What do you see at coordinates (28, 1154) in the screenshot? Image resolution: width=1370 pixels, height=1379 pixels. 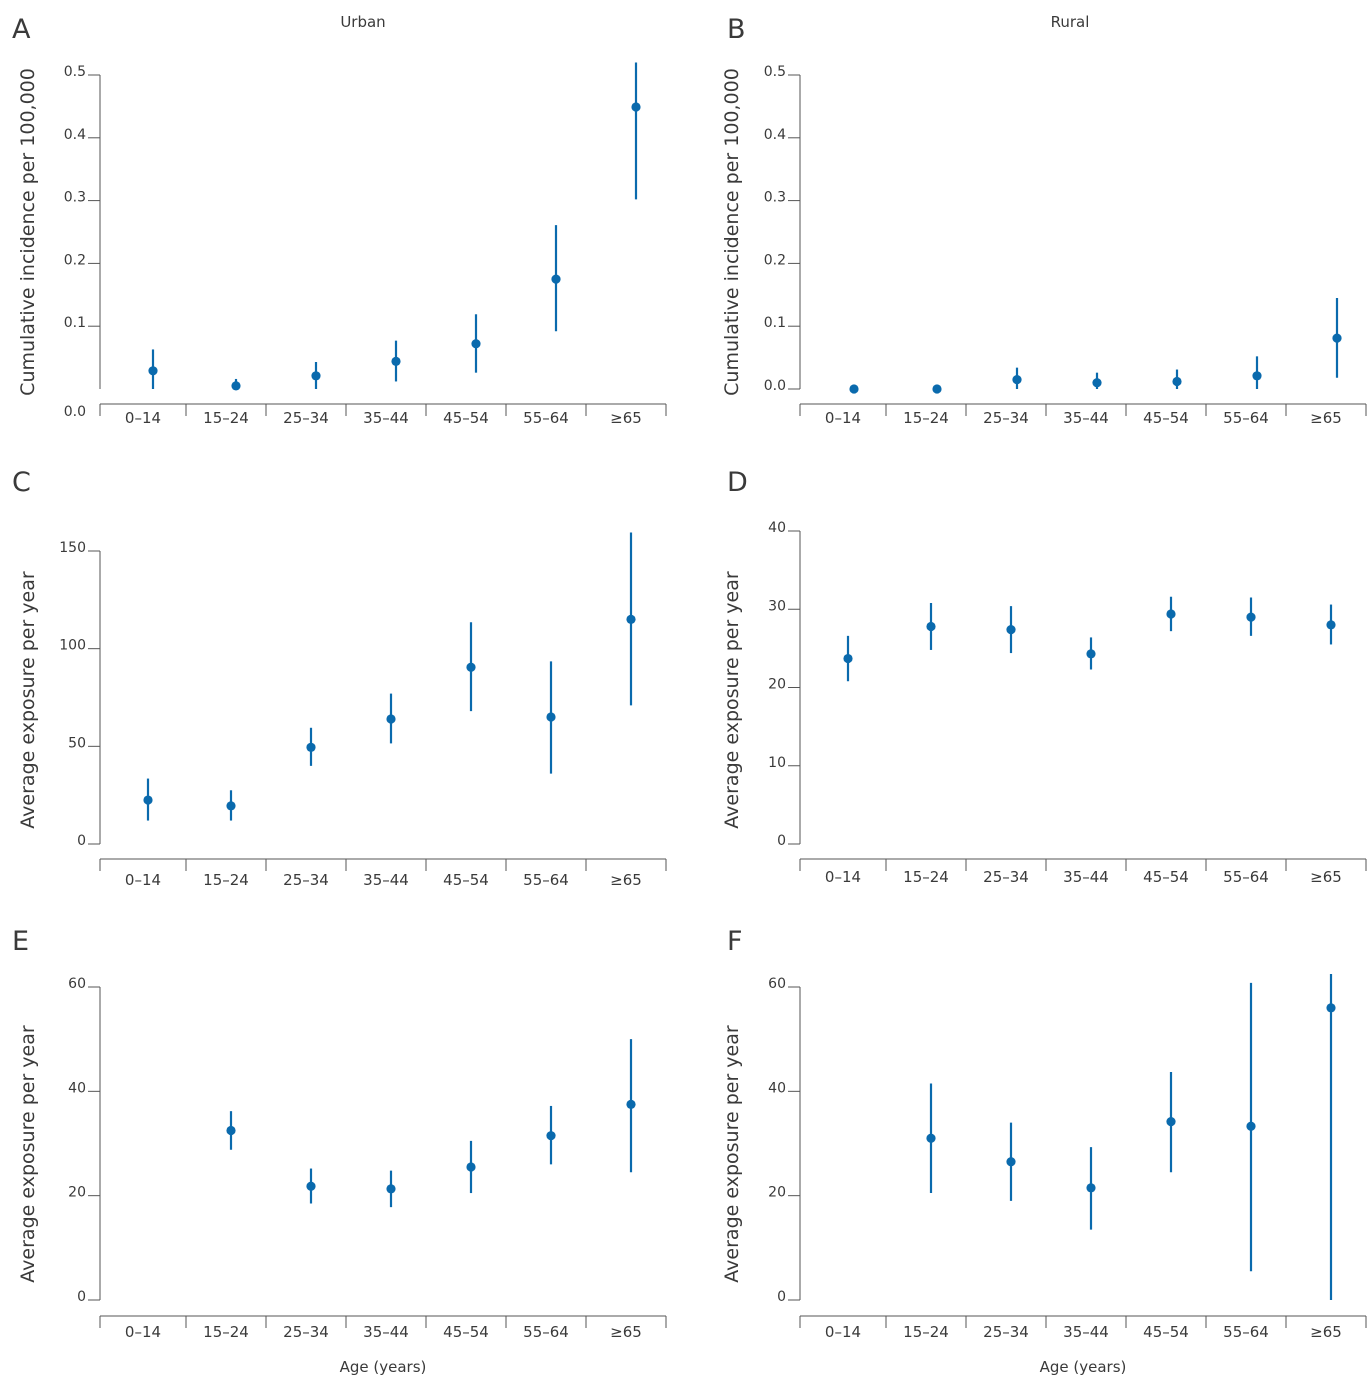 I see `panel-e-y-axis-label: Average exposure per year` at bounding box center [28, 1154].